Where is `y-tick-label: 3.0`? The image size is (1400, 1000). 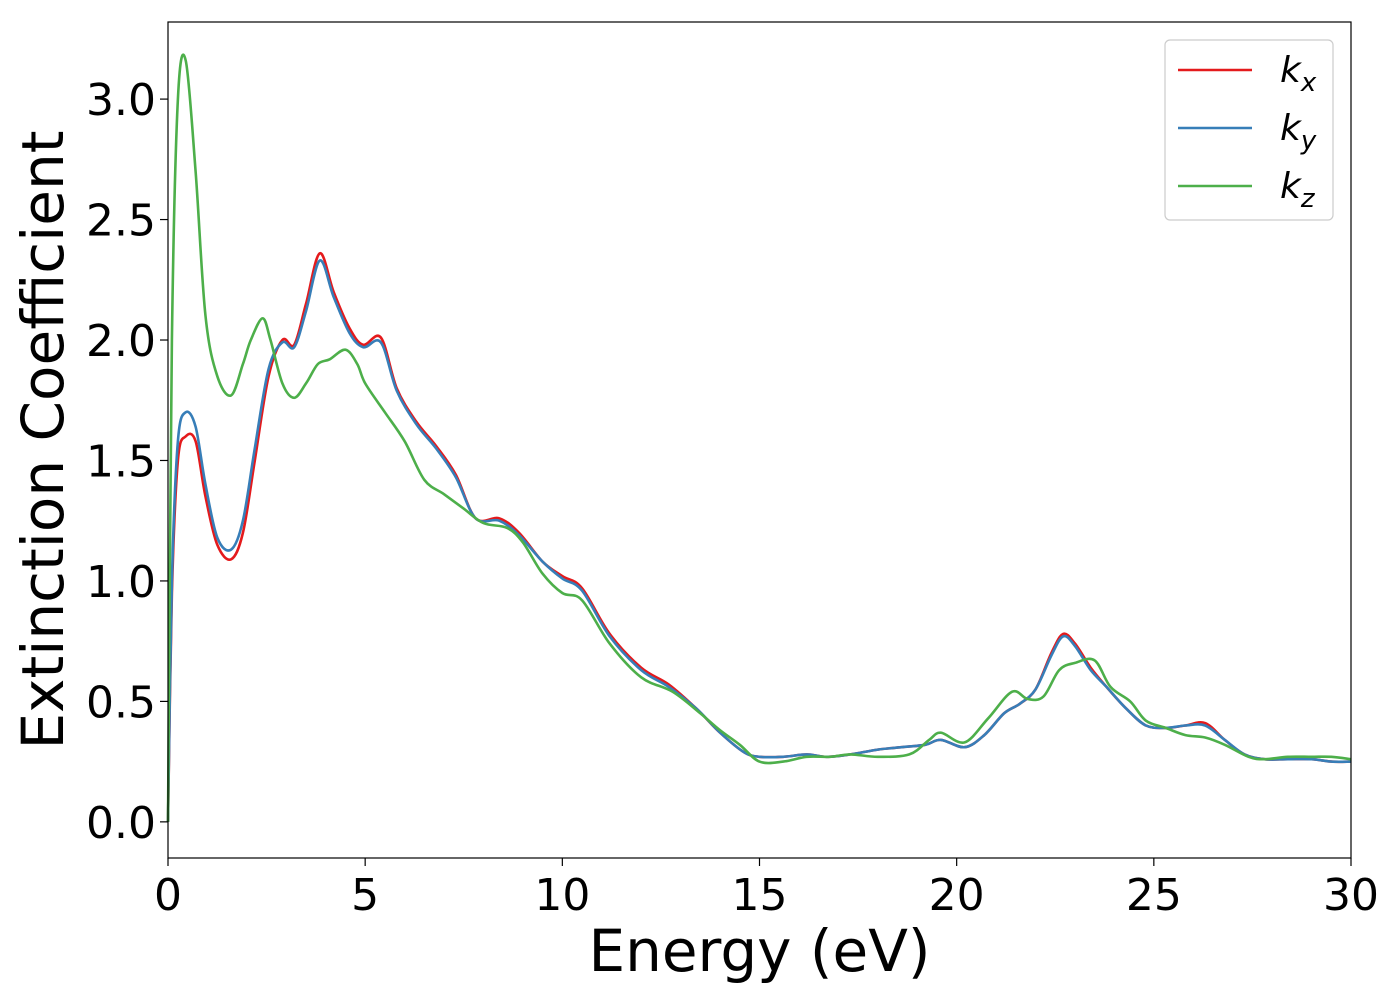
y-tick-label: 3.0 is located at coordinates (121, 100).